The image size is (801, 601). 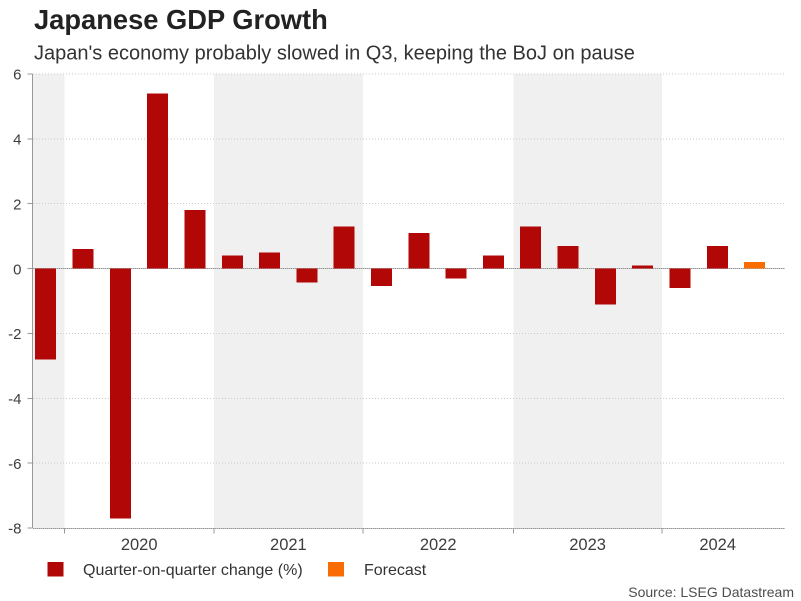 I want to click on svg-text: 2020, so click(x=139, y=545).